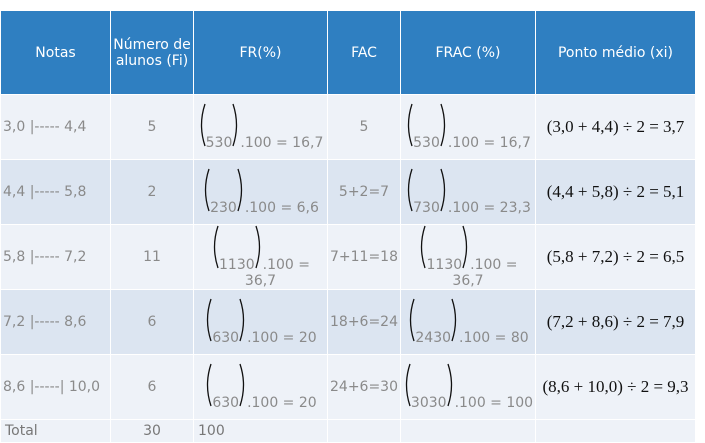 This screenshot has width=705, height=443. Describe the element at coordinates (489, 143) in the screenshot. I see `result: .100 = 16,7` at that location.